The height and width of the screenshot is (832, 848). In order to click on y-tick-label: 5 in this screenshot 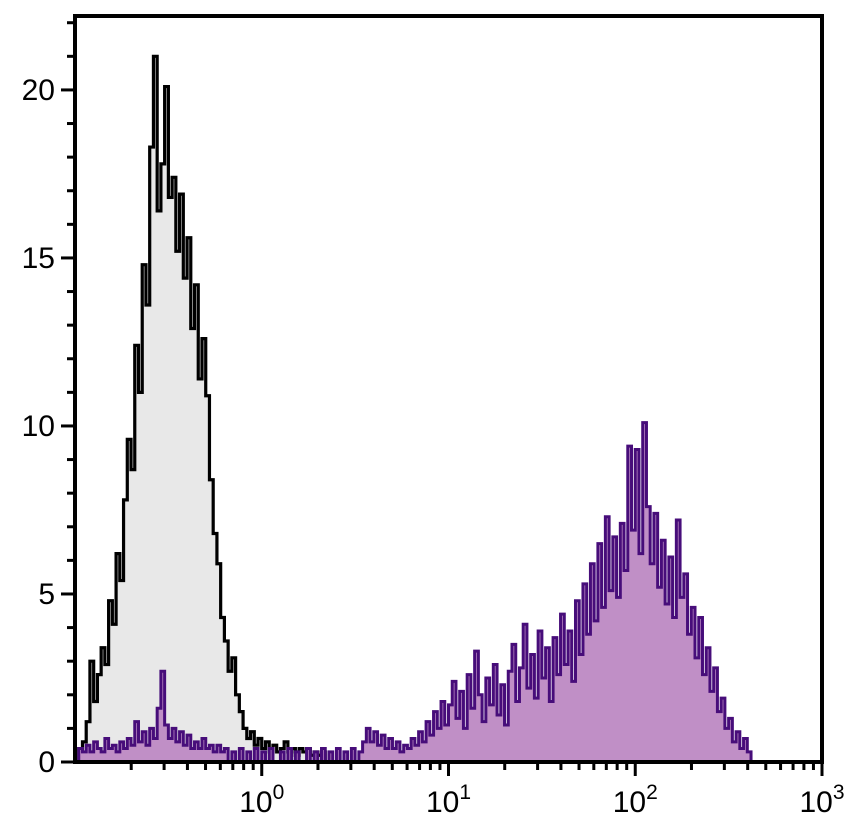, I will do `click(46, 594)`.